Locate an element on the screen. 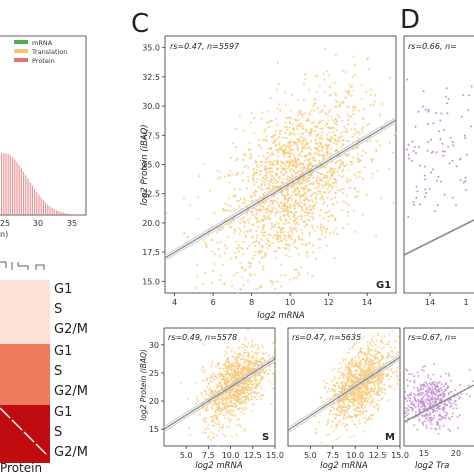 The width and height of the screenshot is (474, 474). heatmap-dendrogram is located at coordinates (22, 265).